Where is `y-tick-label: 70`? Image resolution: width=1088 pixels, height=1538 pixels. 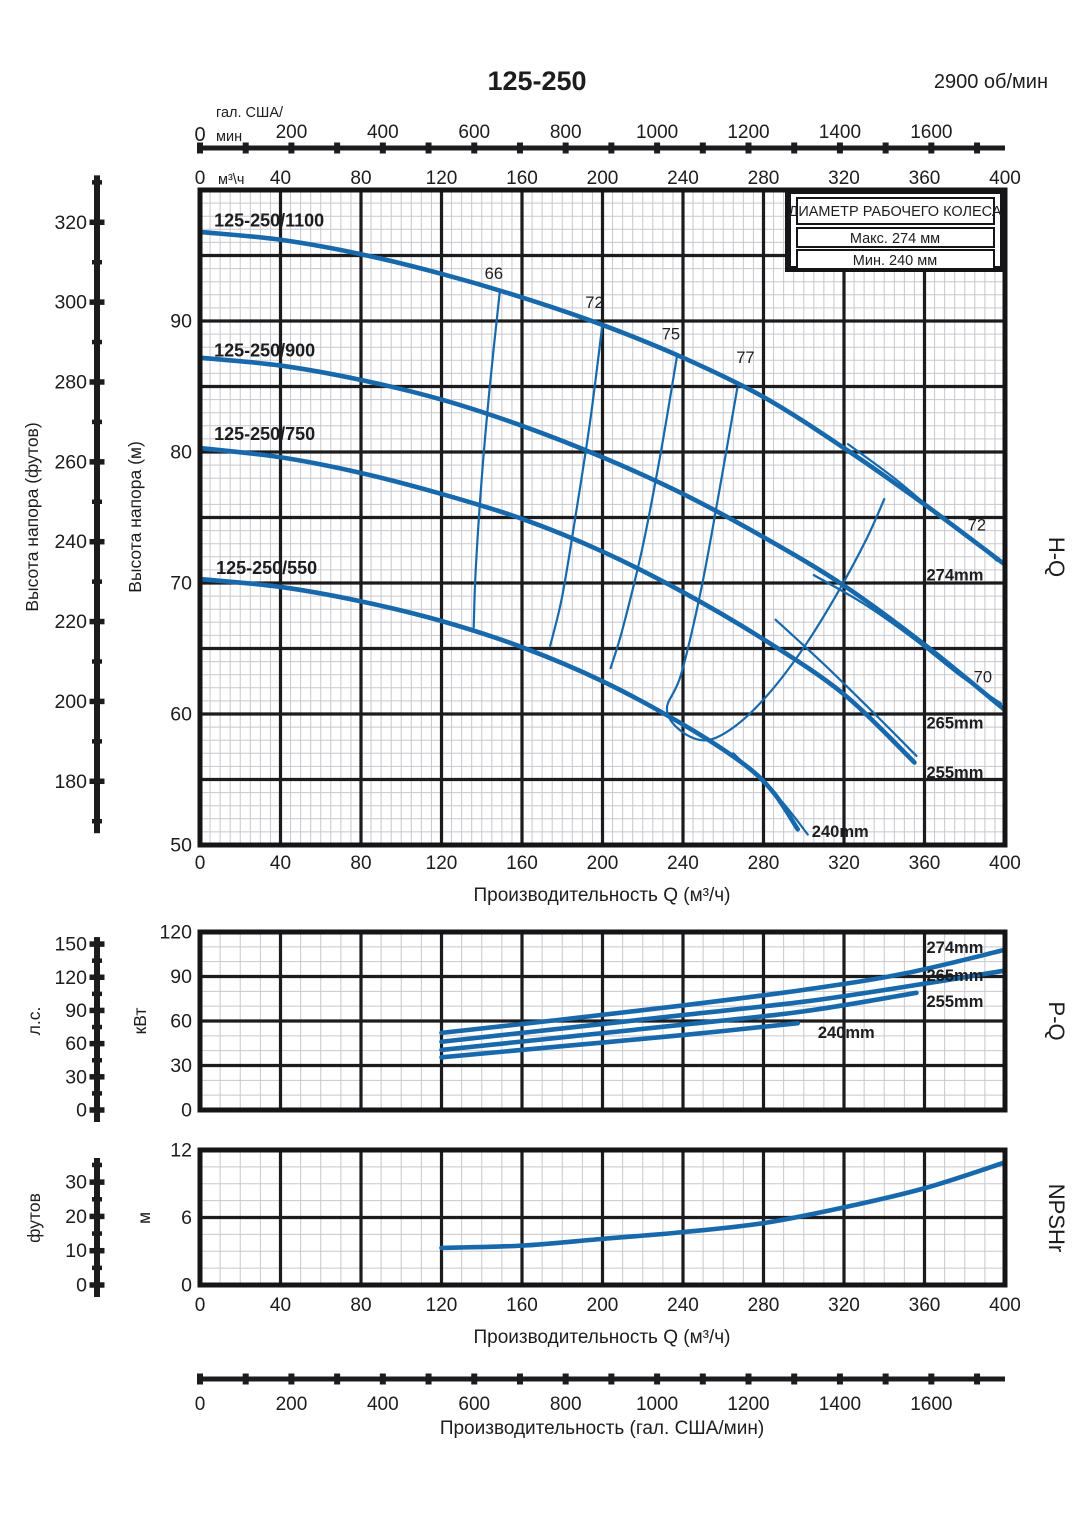
y-tick-label: 70 is located at coordinates (181, 584).